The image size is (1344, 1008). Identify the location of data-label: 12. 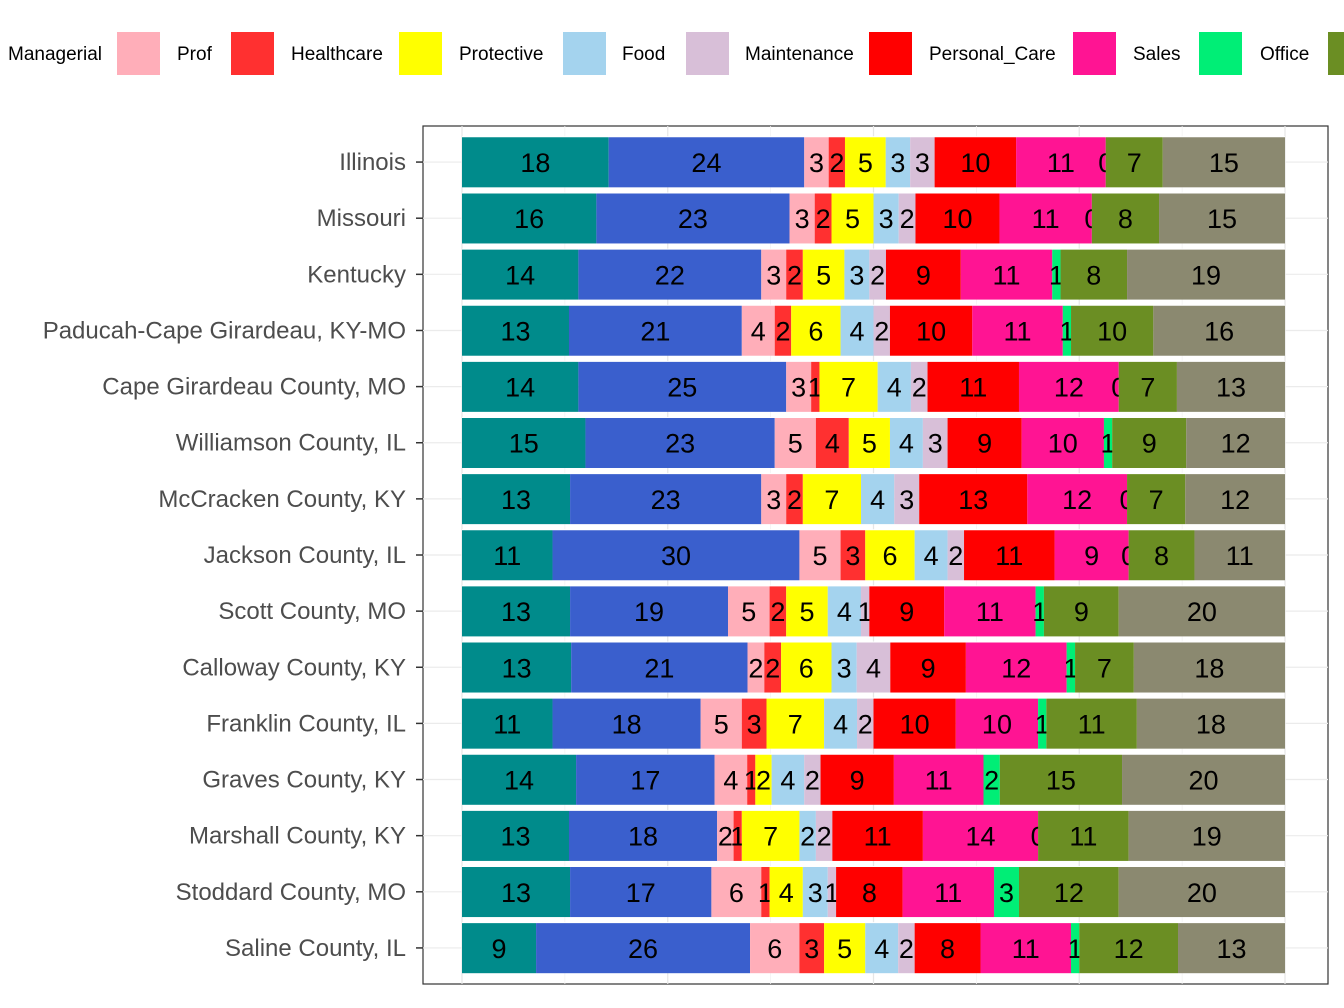
(1077, 500).